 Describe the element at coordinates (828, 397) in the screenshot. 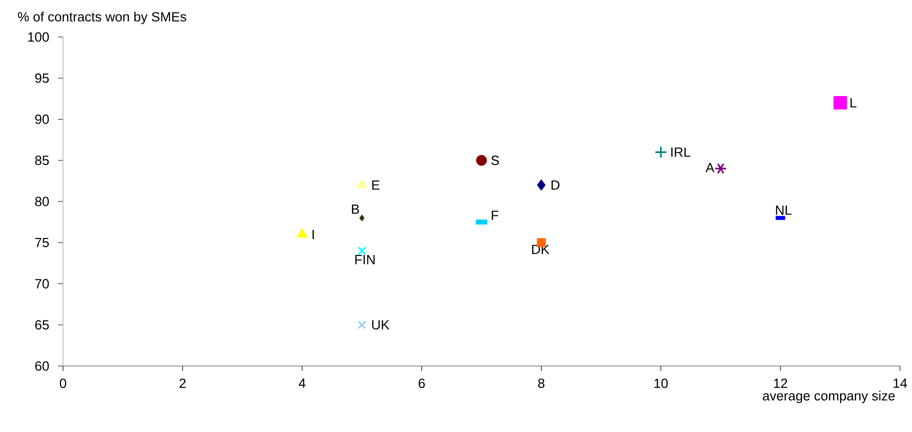

I see `x-axis-title: average company size` at that location.